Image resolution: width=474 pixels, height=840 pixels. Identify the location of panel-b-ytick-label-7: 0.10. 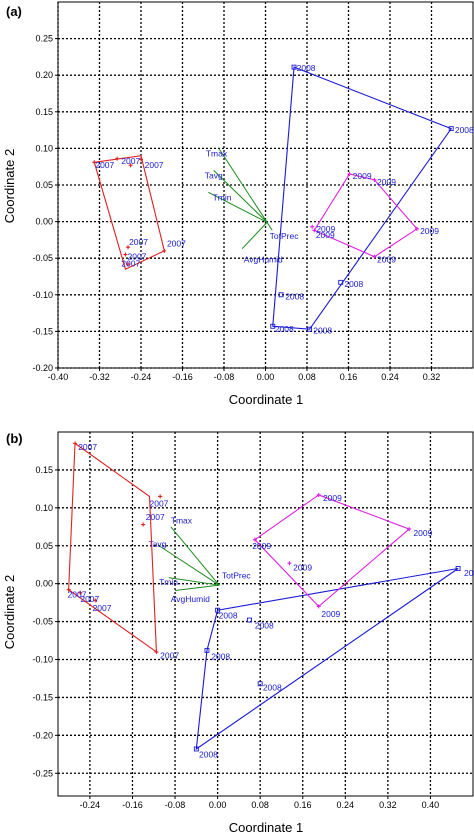
(44, 508).